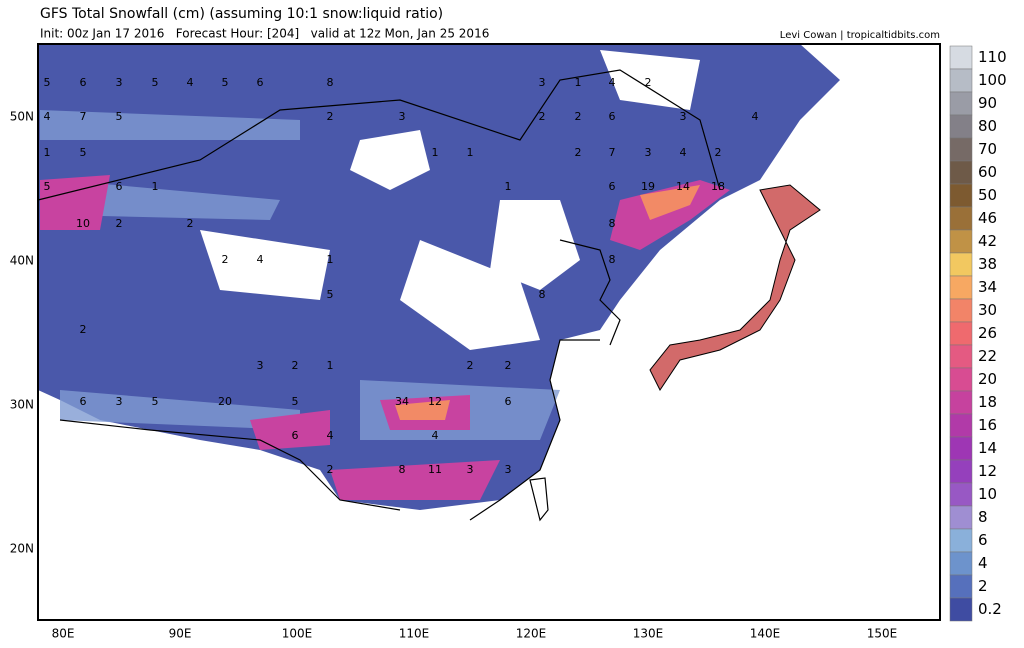  Describe the element at coordinates (987, 310) in the screenshot. I see `colorbar-label: 30` at that location.